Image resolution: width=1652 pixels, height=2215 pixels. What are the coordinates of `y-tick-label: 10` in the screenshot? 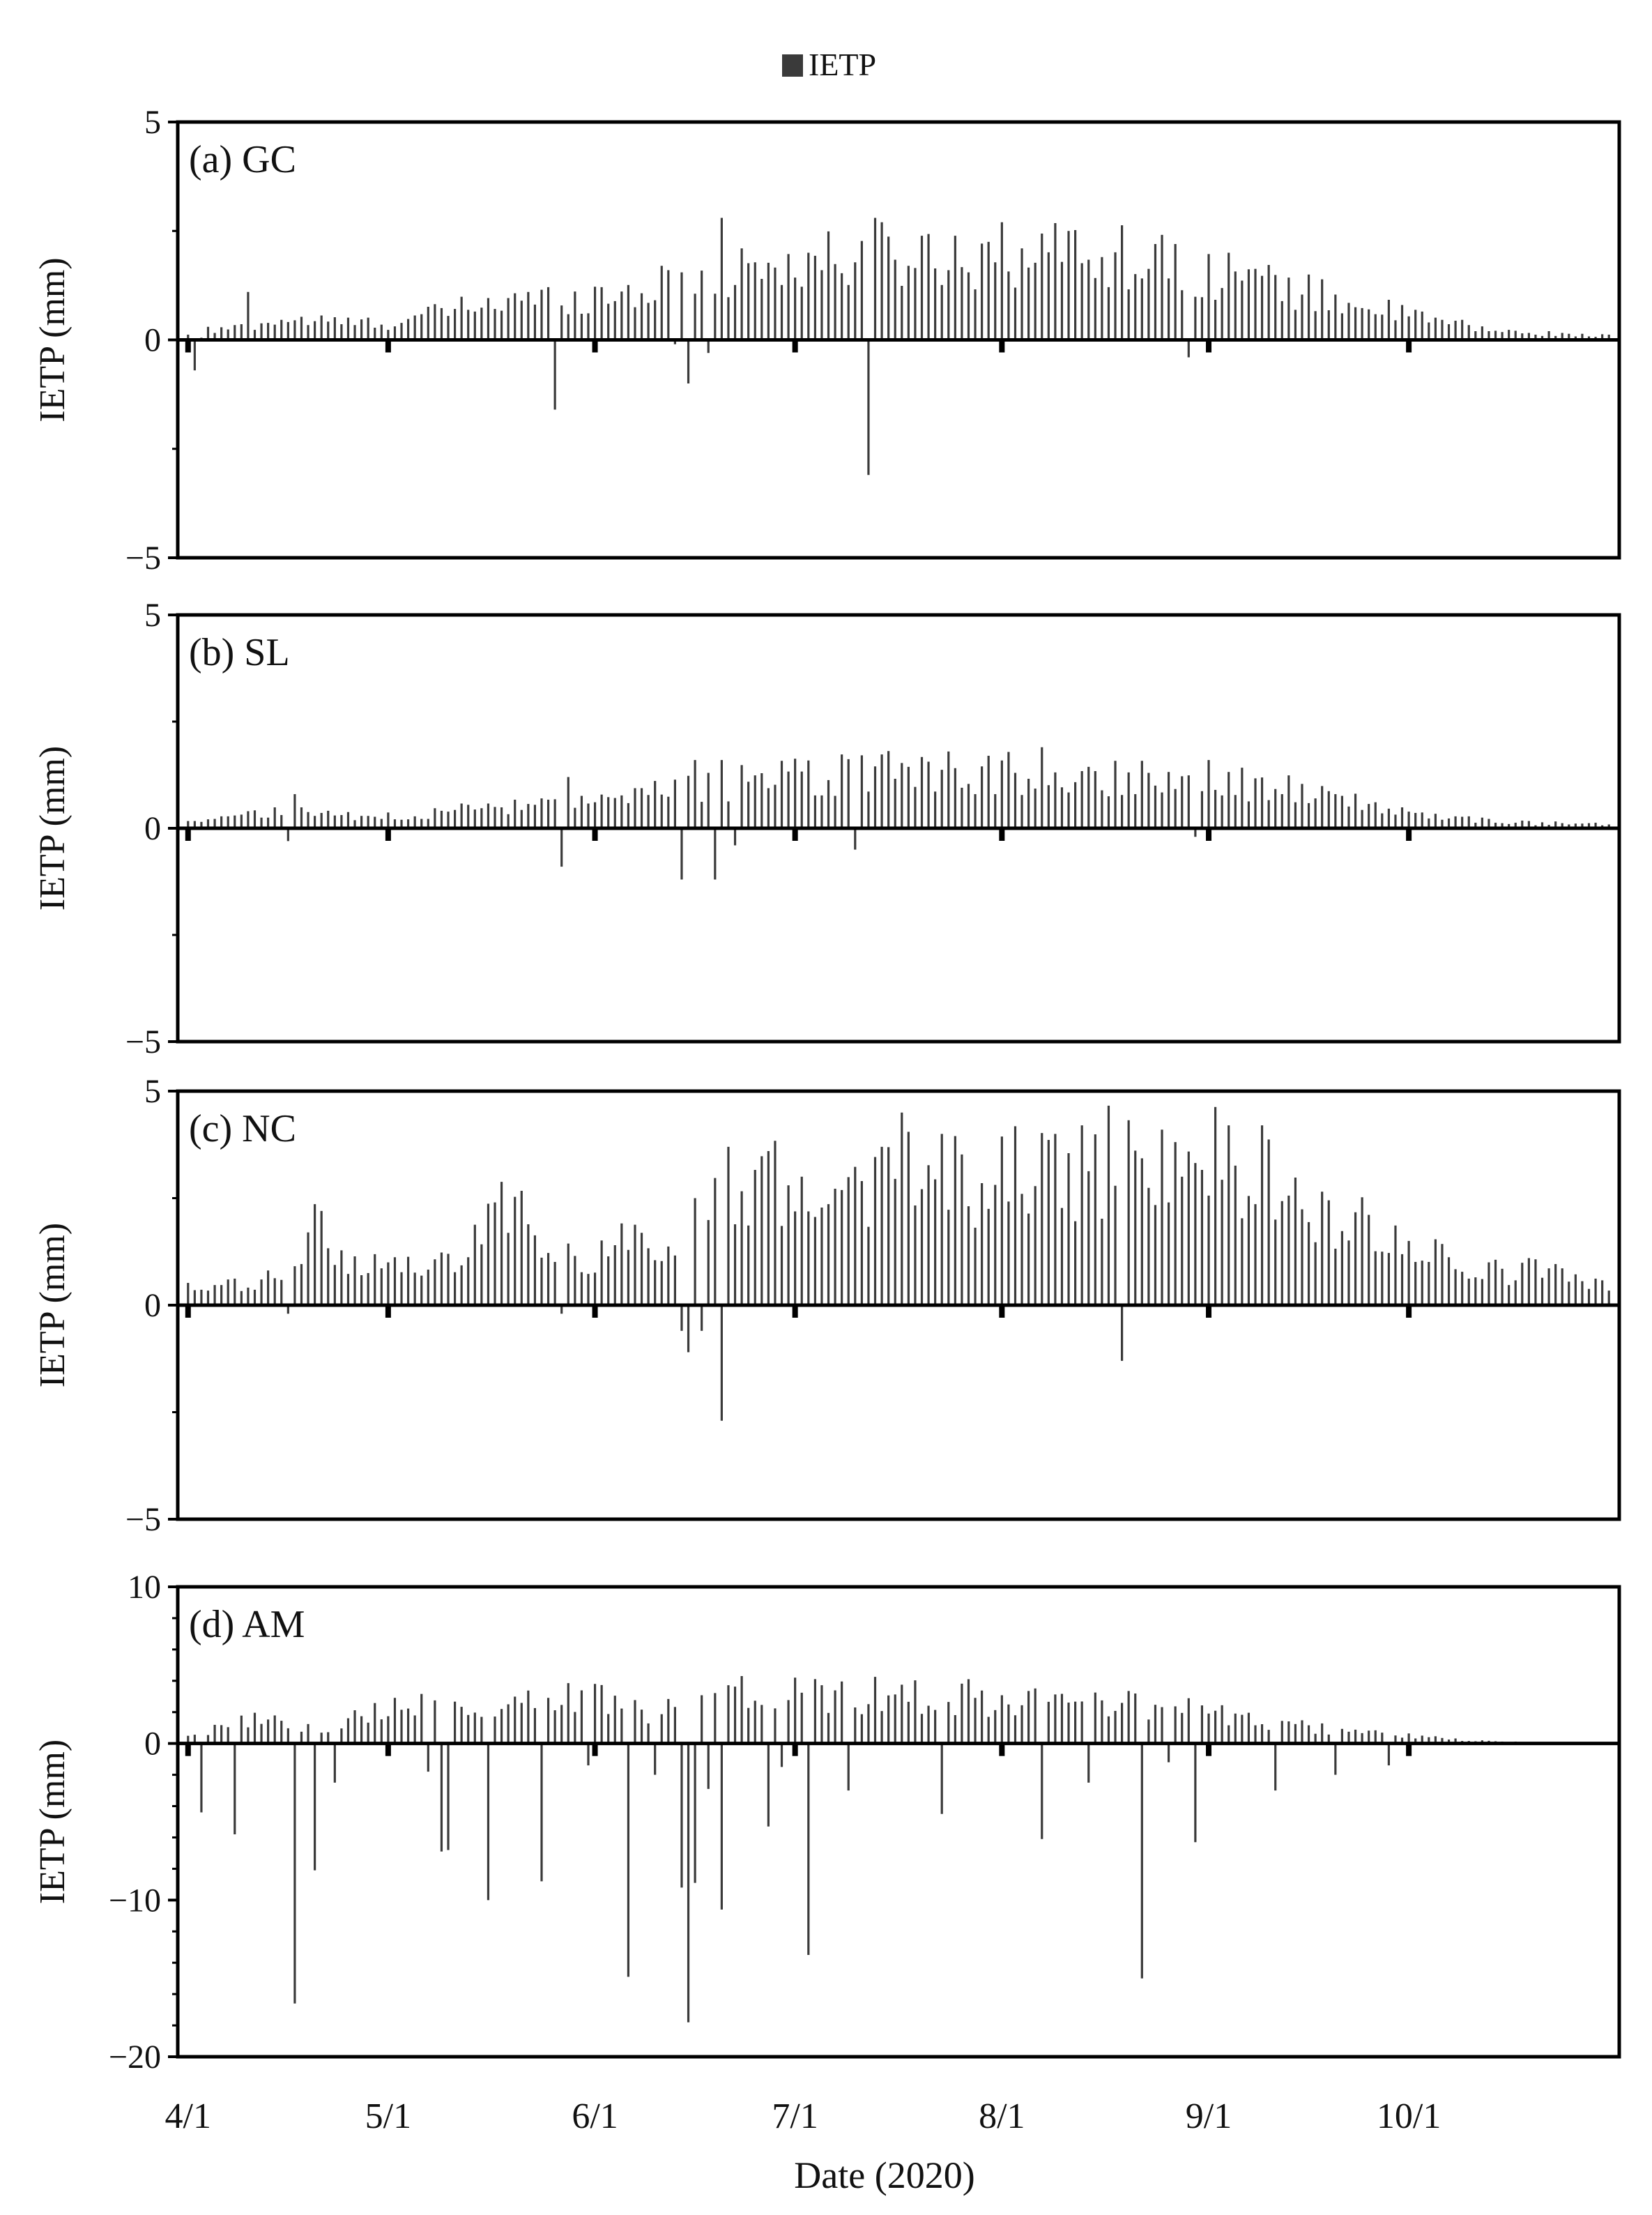 It's located at (144, 1587).